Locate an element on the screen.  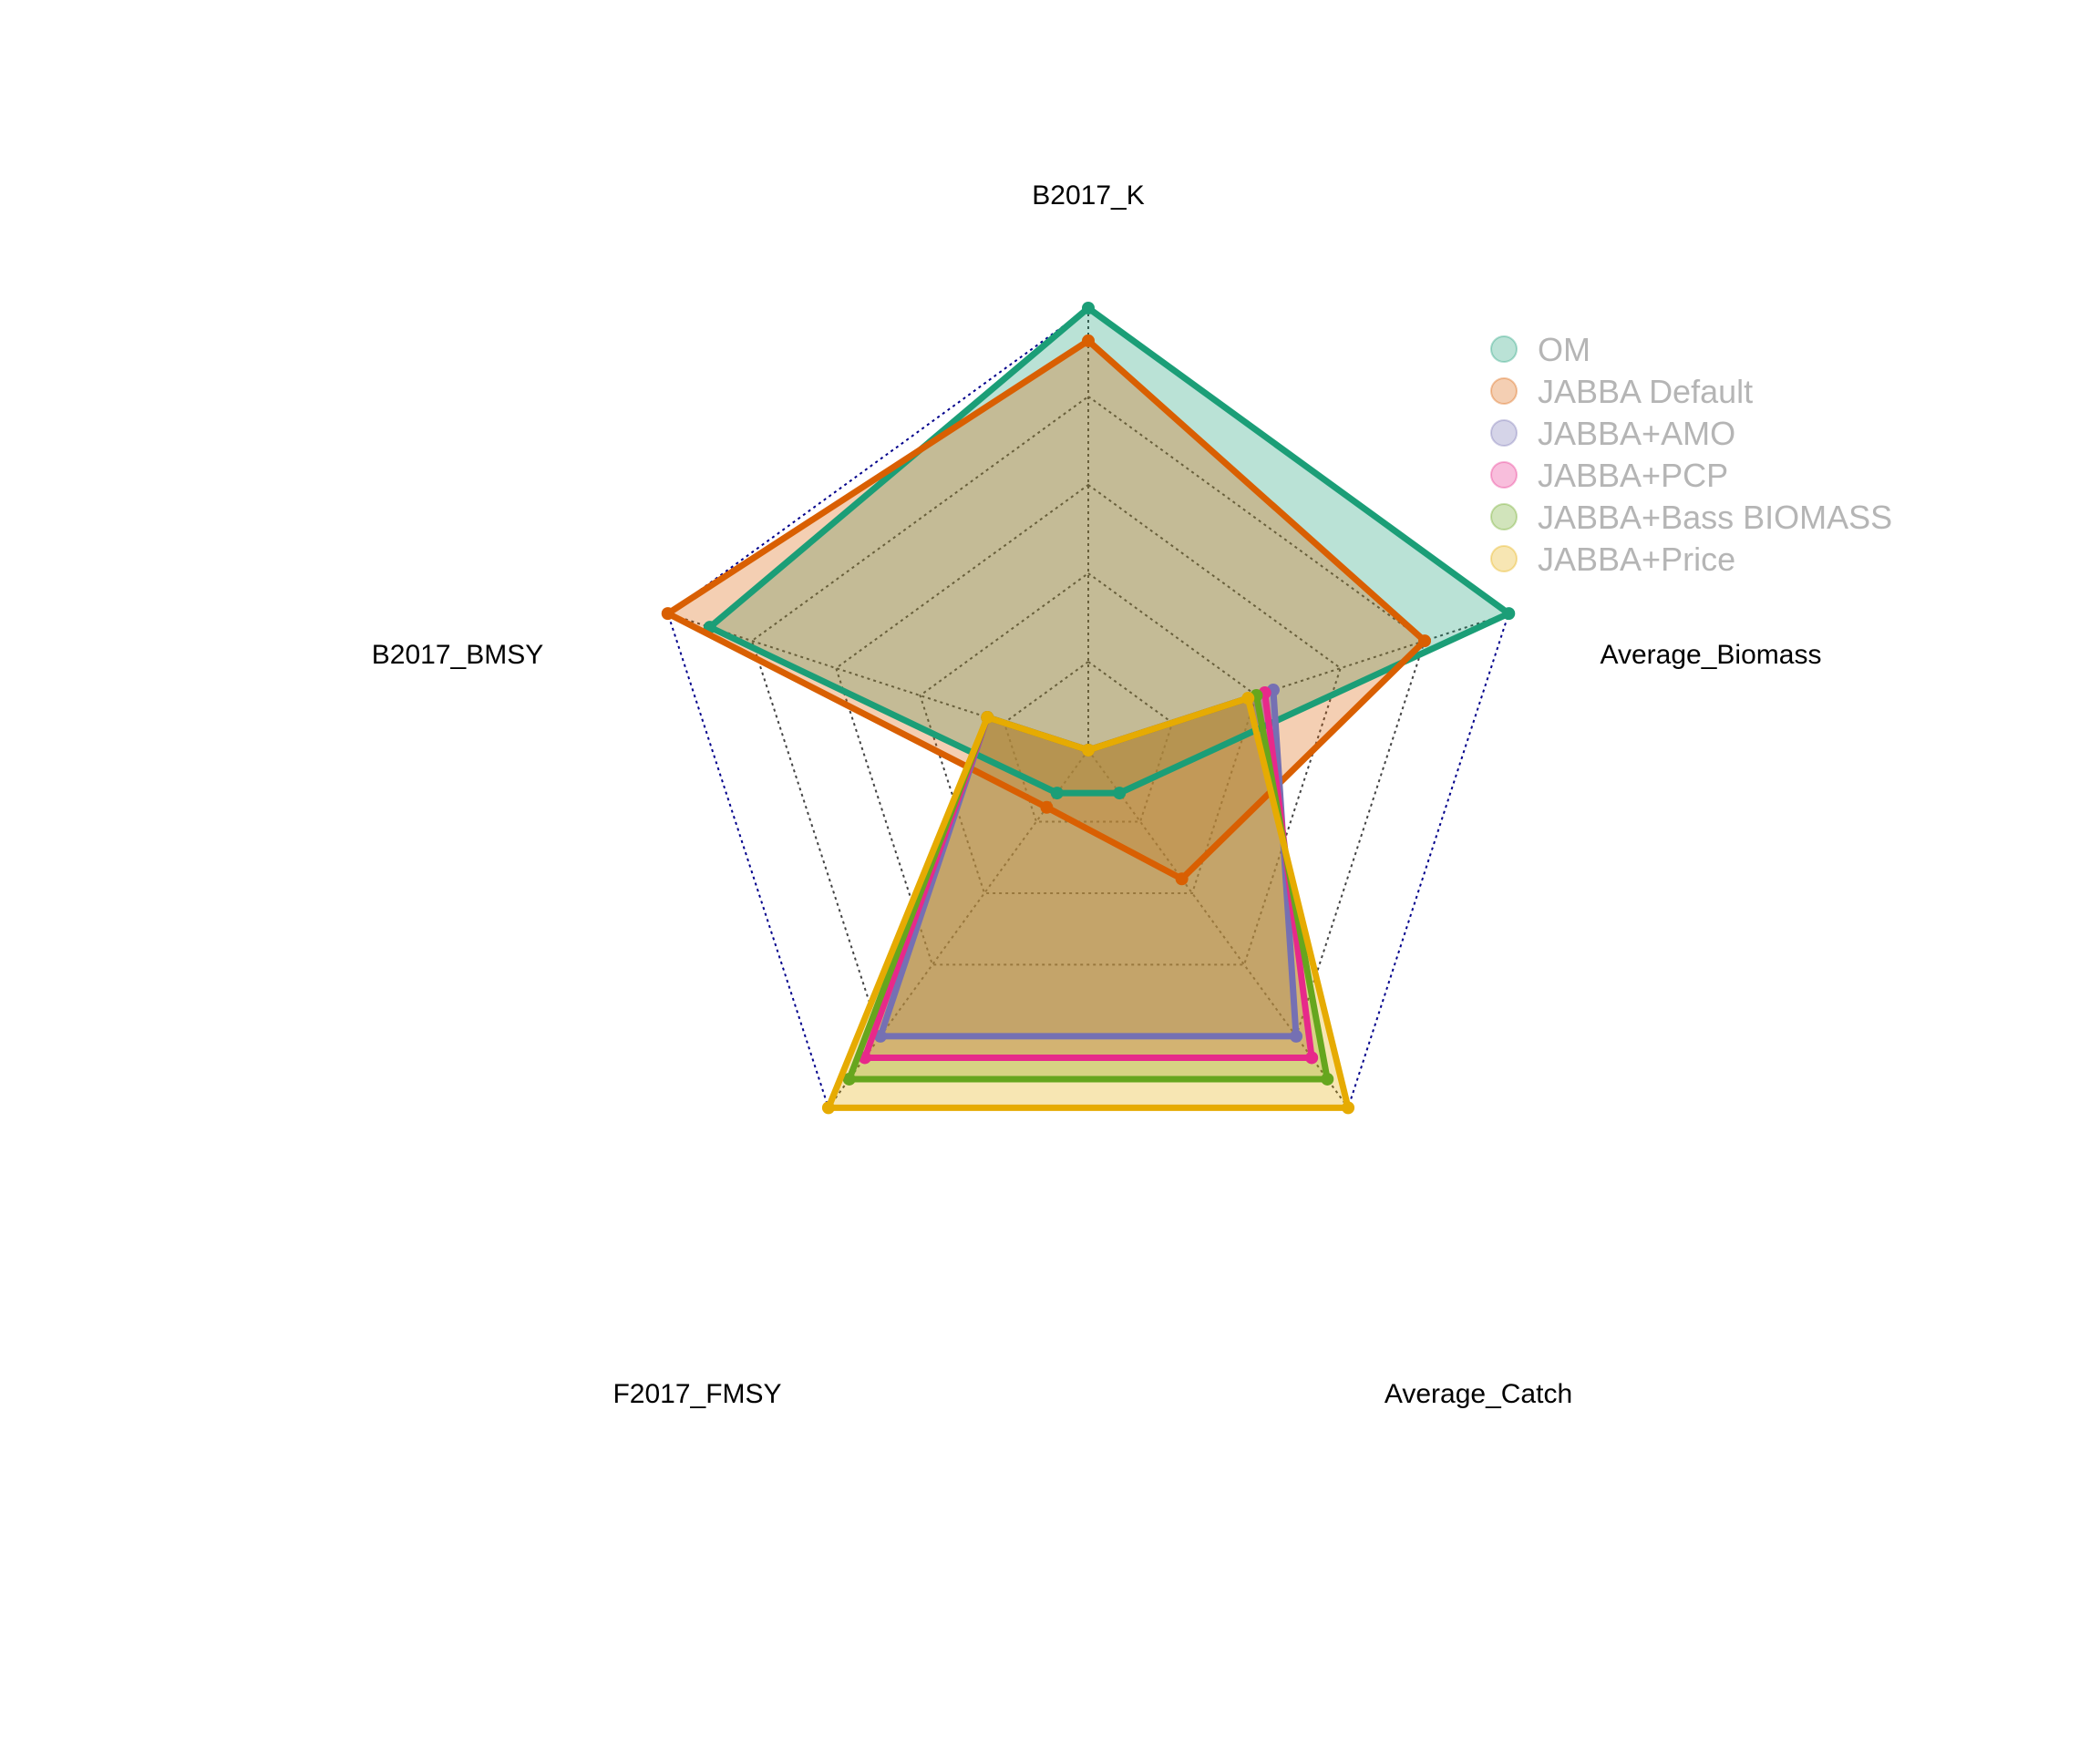
series-point-jabba-default-b2017-k is located at coordinates (1088, 341).